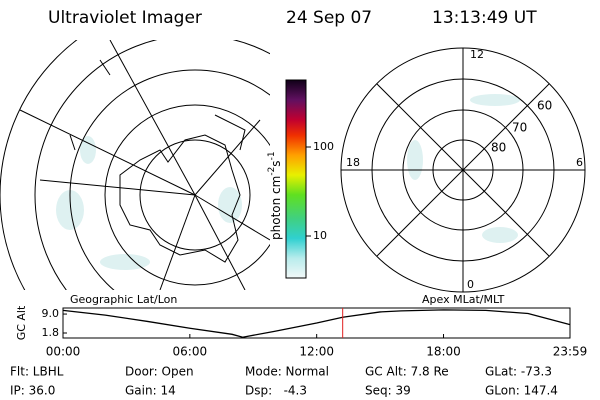  Describe the element at coordinates (63, 352) in the screenshot. I see `x-tick-label: 00:00` at that location.